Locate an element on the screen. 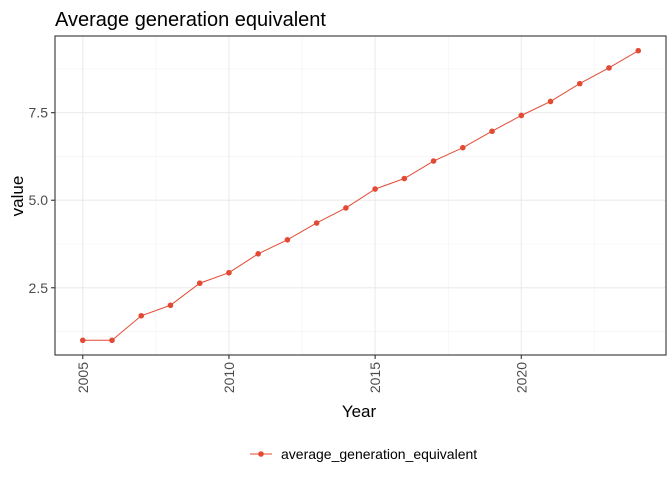 This screenshot has width=672, height=480. y-axis: 2.5 5.0 7.5 is located at coordinates (42, 200).